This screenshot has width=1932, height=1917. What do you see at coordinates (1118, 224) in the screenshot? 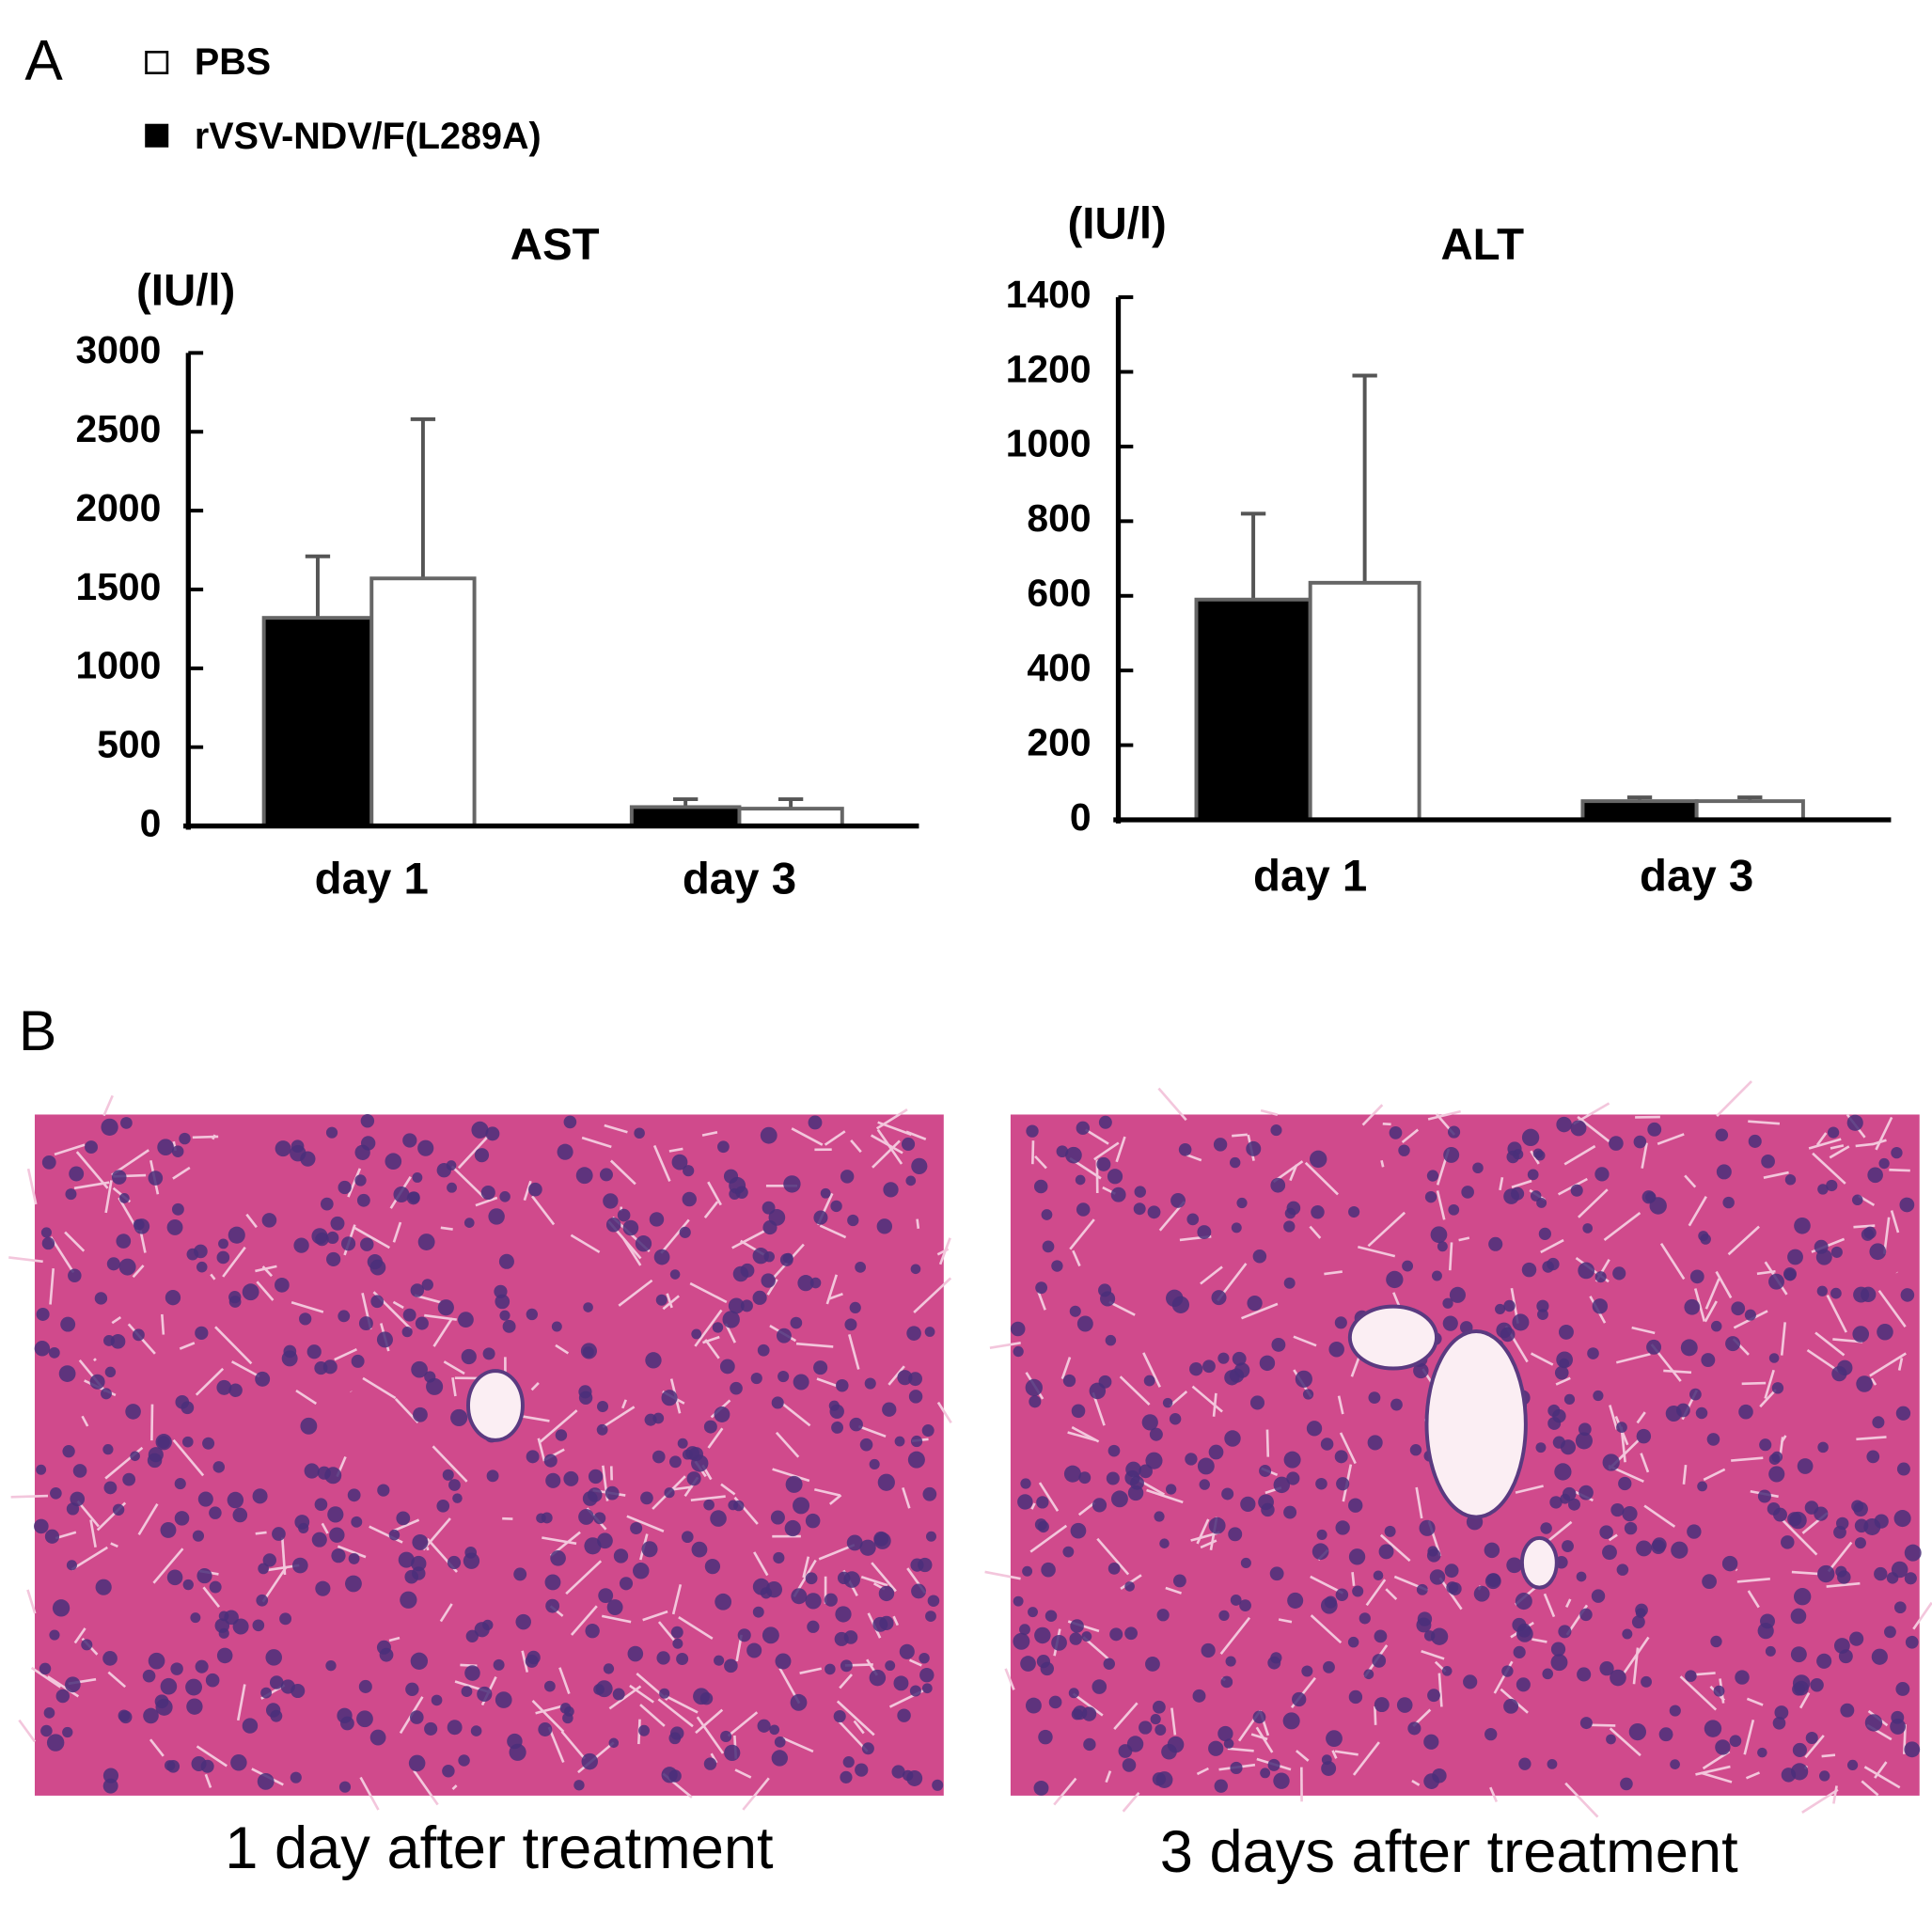
I see `y-axis-label: (IU/l)` at bounding box center [1118, 224].